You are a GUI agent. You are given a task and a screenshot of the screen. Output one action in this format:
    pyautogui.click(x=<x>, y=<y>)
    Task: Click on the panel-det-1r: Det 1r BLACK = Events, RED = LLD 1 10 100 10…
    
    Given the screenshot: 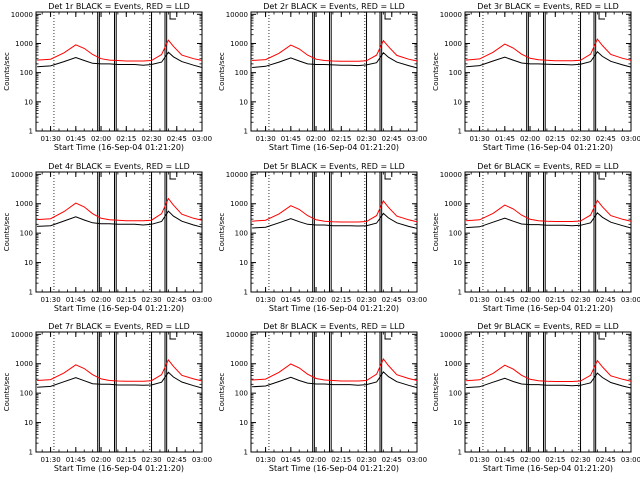 What is the action you would take?
    pyautogui.click(x=107, y=77)
    